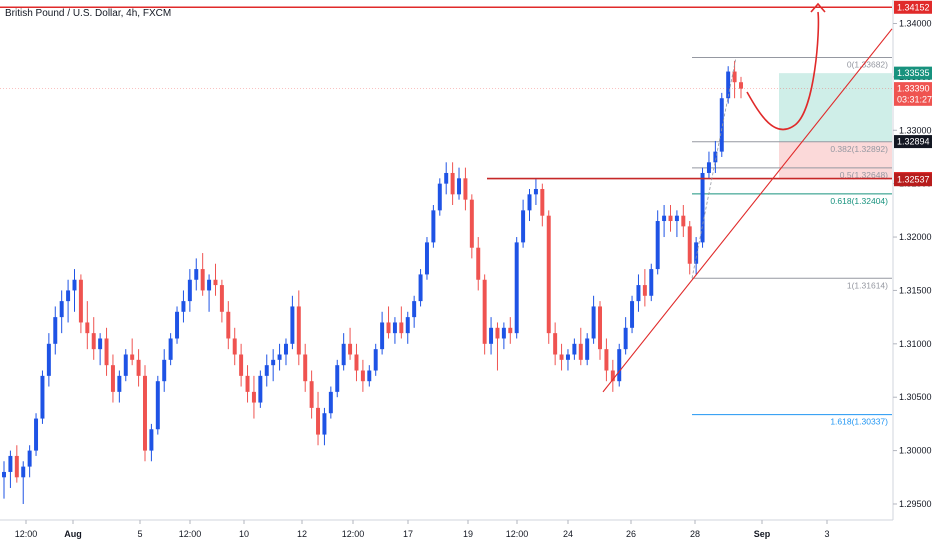 The width and height of the screenshot is (932, 550). I want to click on time-tick-label: 26, so click(631, 534).